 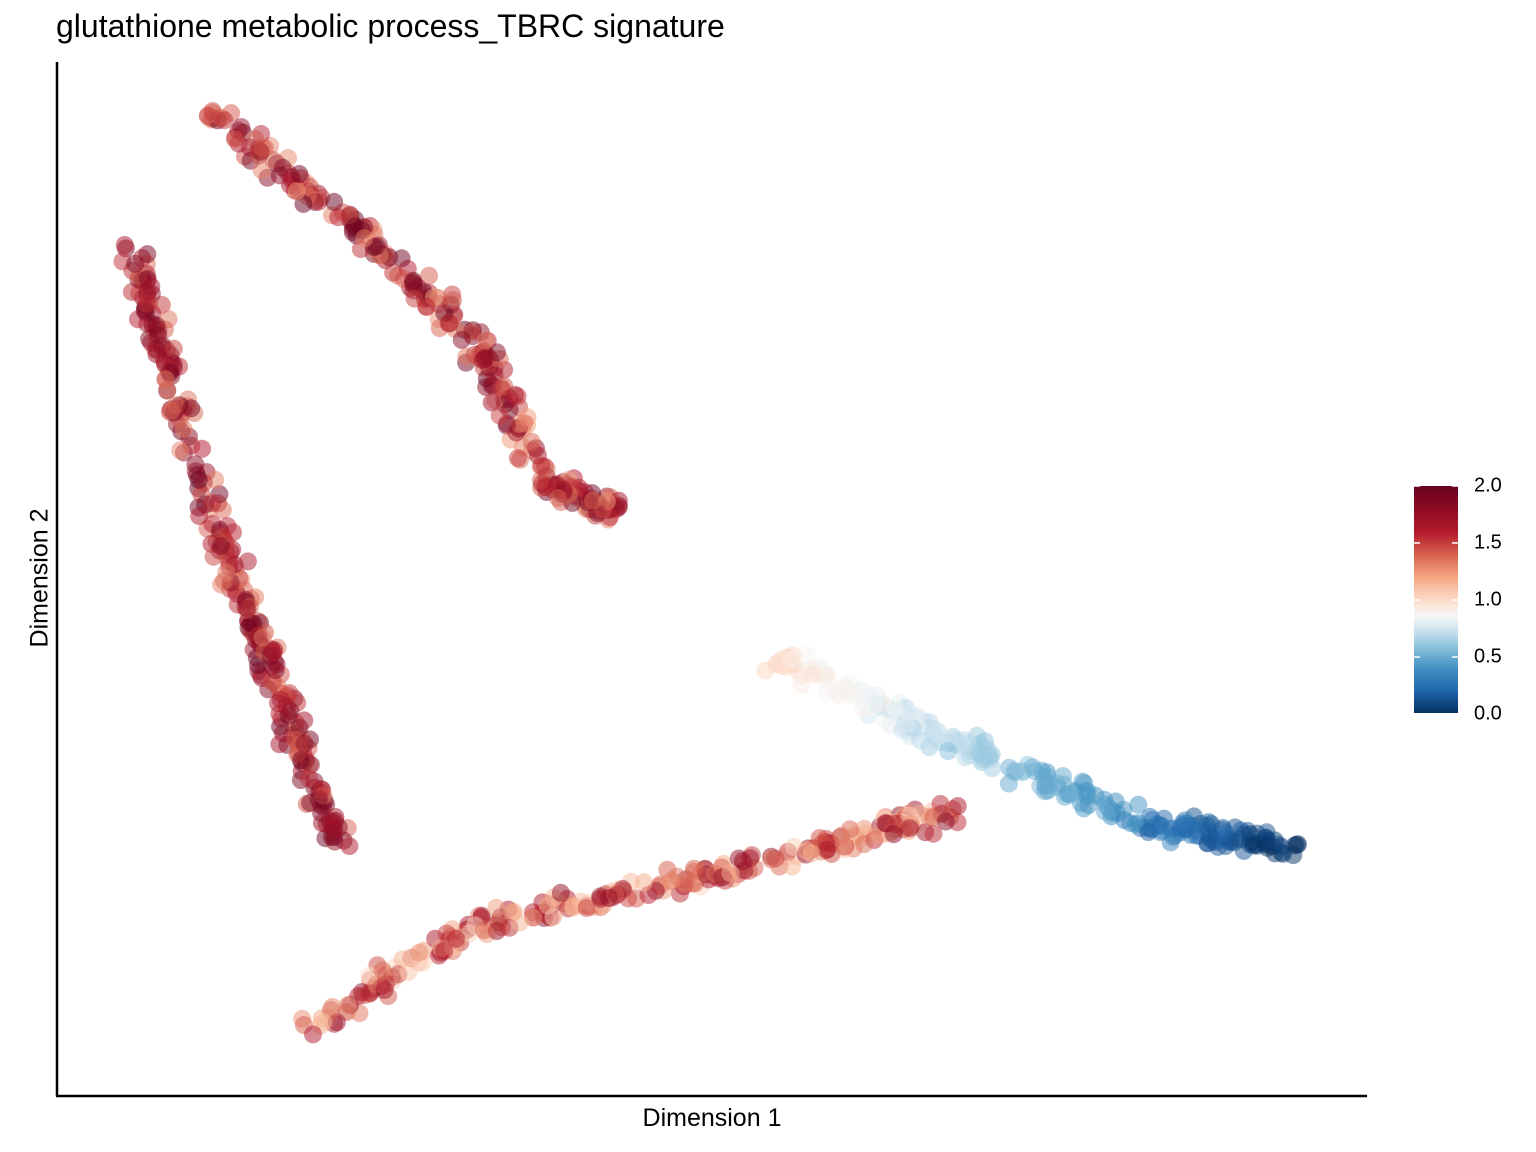 I want to click on colorbar, so click(x=1436, y=599).